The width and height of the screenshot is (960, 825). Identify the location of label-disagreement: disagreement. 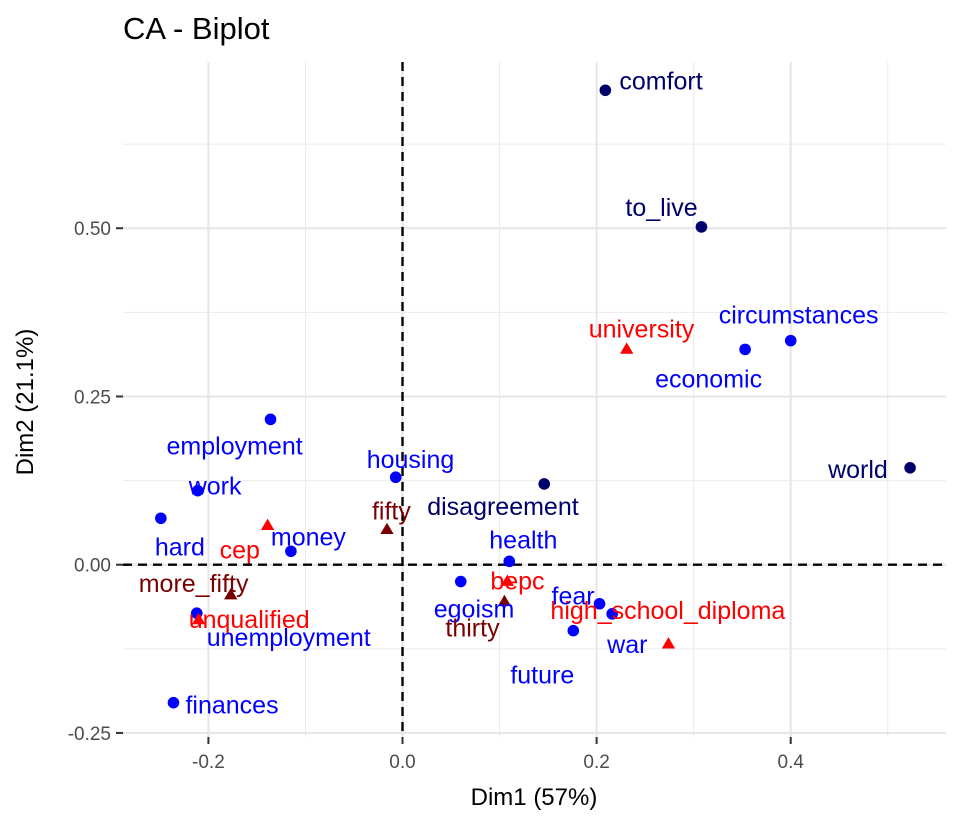
(503, 507).